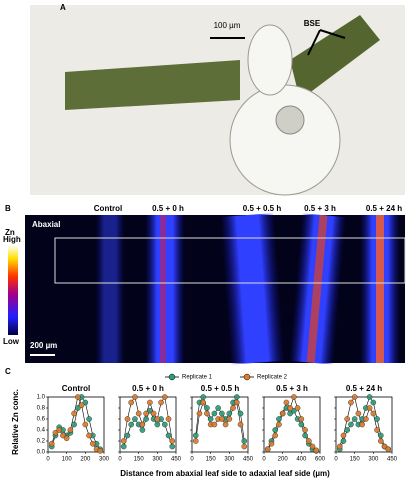 This screenshot has height=488, width=410. What do you see at coordinates (11, 341) in the screenshot?
I see `colorbar-low: Low` at bounding box center [11, 341].